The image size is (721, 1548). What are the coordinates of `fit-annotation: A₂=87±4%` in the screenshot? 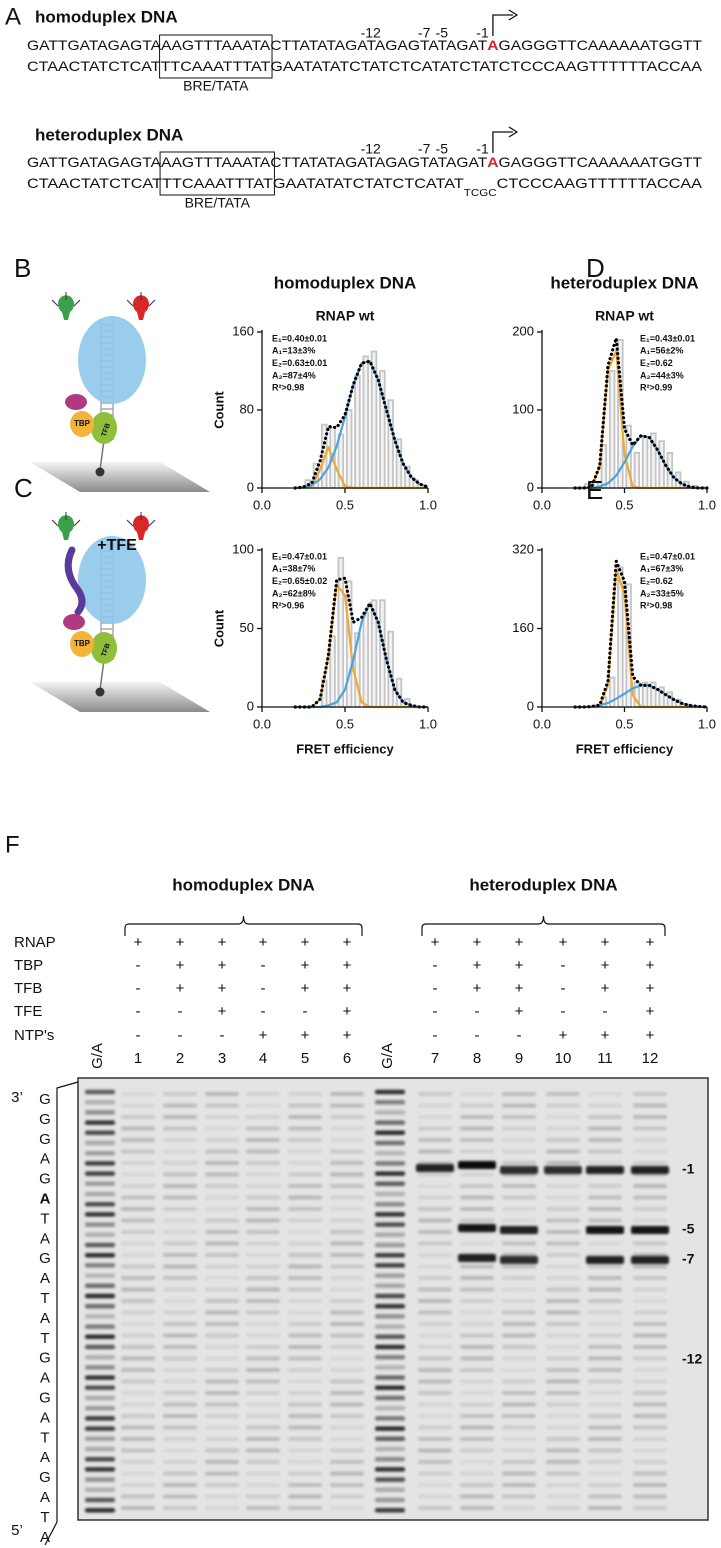 It's located at (294, 375).